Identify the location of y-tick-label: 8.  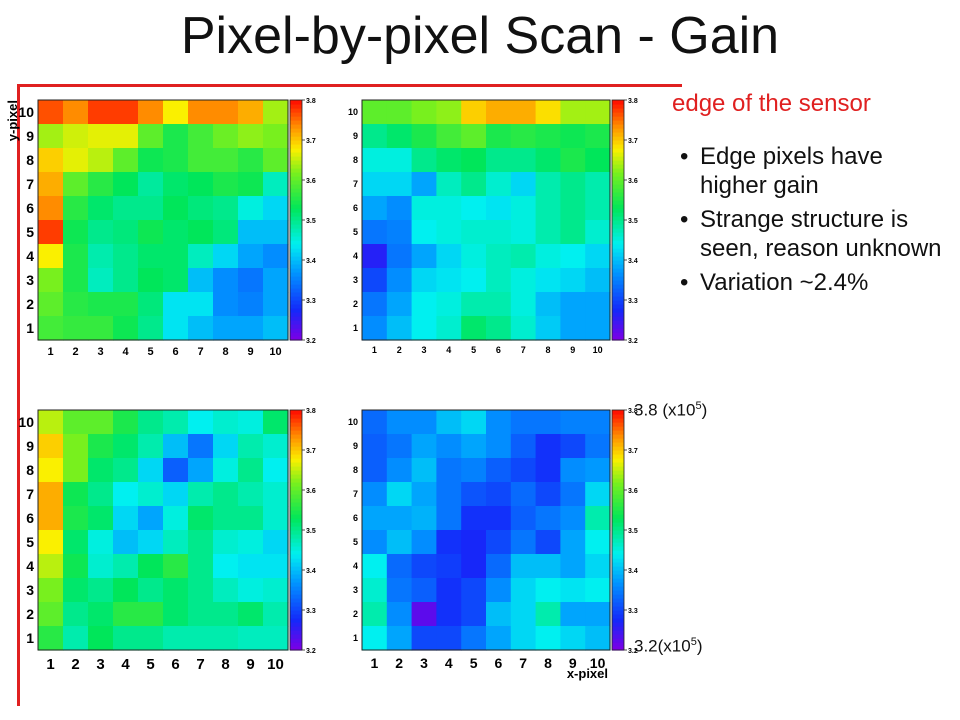
(30, 470).